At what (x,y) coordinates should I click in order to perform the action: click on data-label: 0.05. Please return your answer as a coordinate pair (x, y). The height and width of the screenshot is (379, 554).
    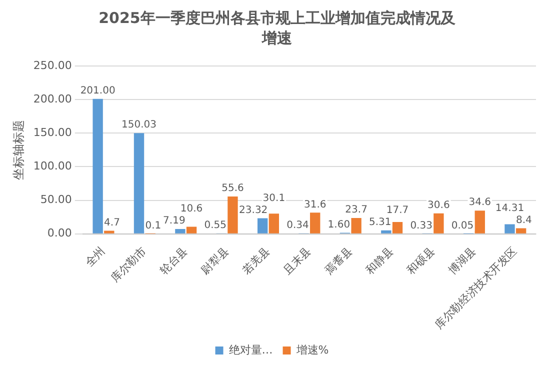
    Looking at the image, I should click on (462, 226).